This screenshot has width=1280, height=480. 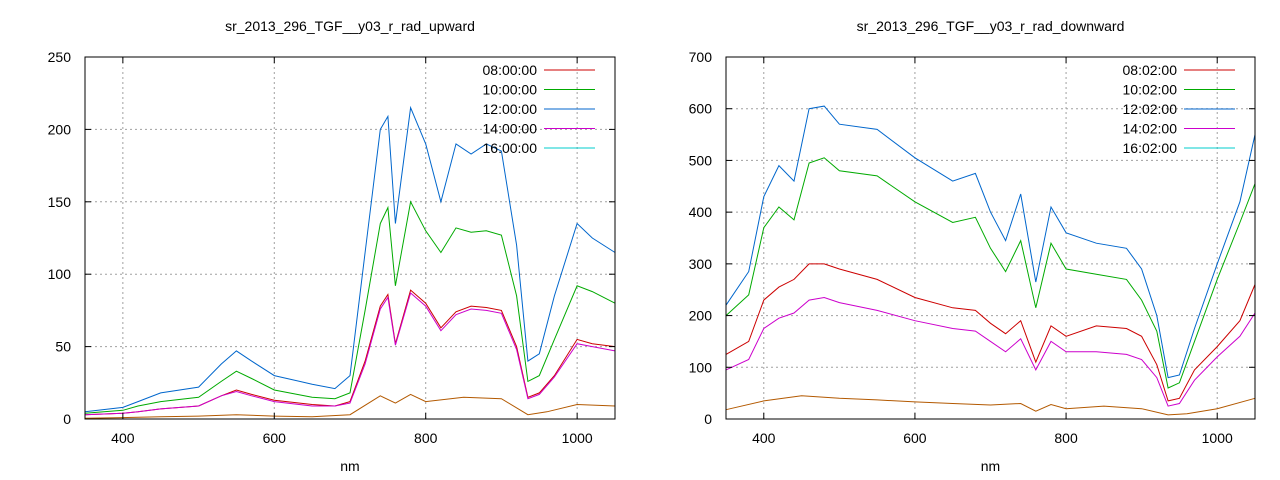 What do you see at coordinates (60, 57) in the screenshot?
I see `y-tick-label: 250` at bounding box center [60, 57].